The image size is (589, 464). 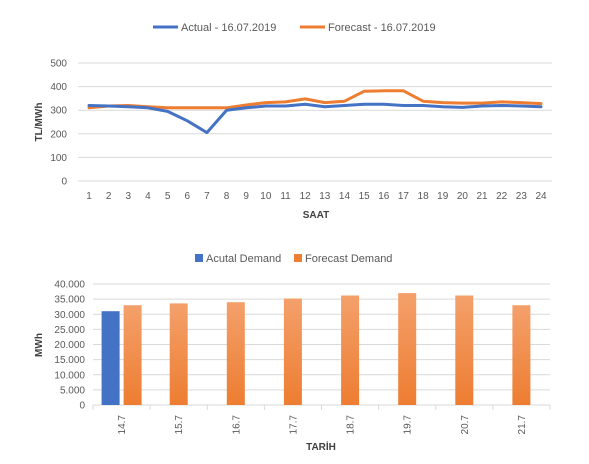 I want to click on legend-swatch-actual-demand, so click(x=199, y=258).